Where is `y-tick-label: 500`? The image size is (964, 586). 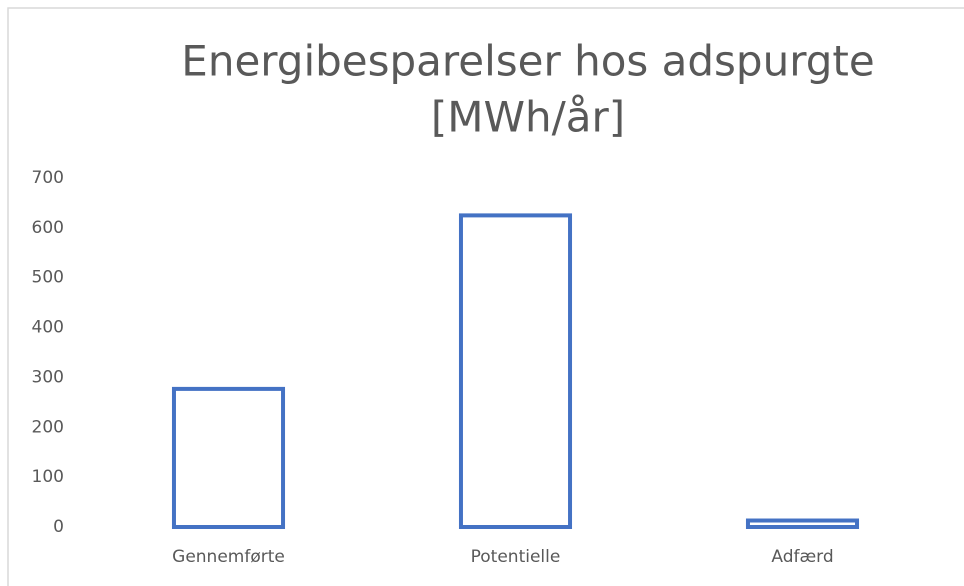 y-tick-label: 500 is located at coordinates (48, 278).